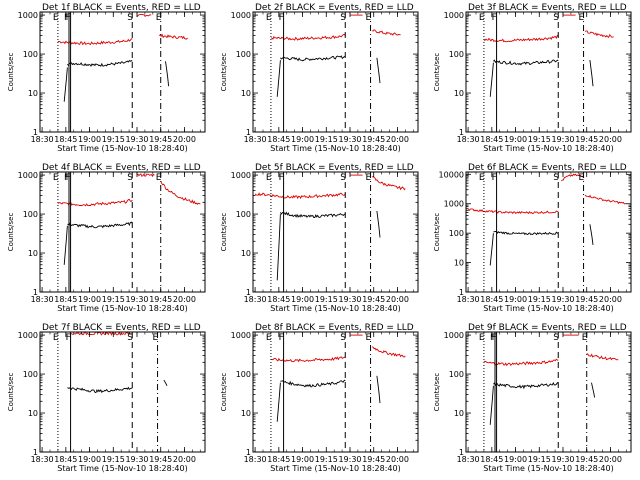  I want to click on panel-title: Det 9f BLACK = Events, RED = LLD, so click(547, 328).